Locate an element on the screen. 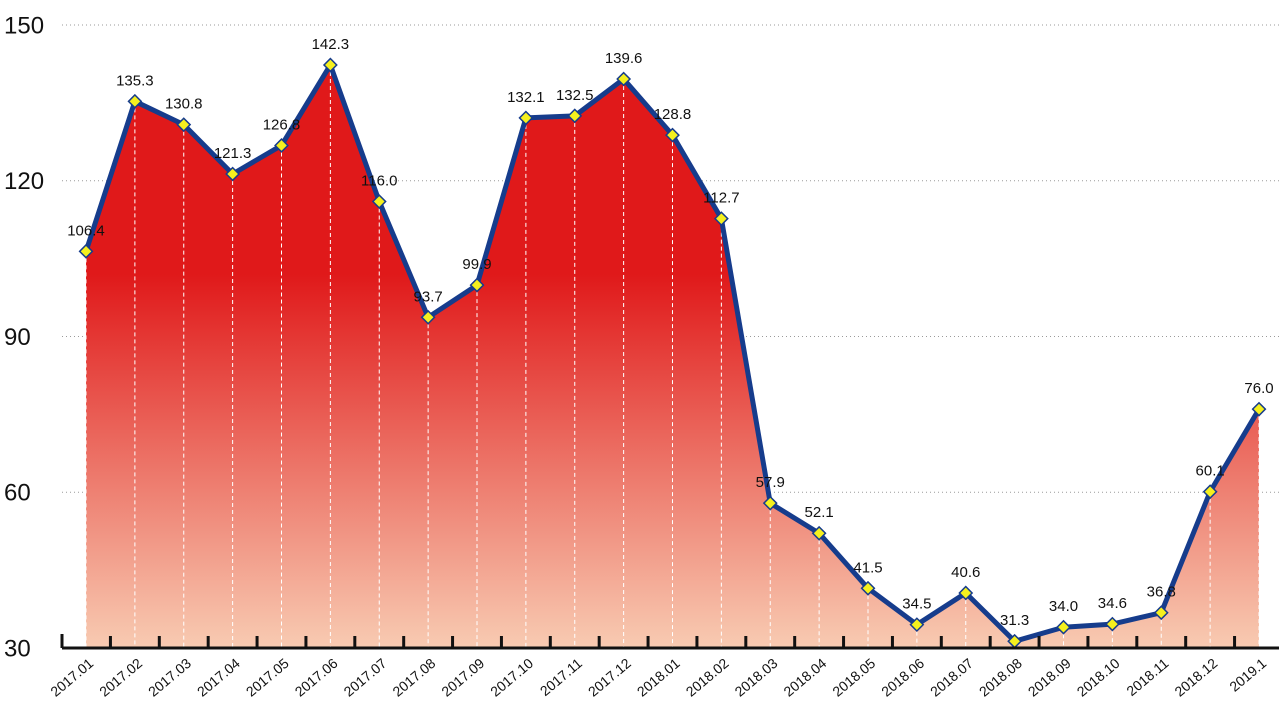 Image resolution: width=1279 pixels, height=707 pixels. value-label: 99.9 is located at coordinates (476, 264).